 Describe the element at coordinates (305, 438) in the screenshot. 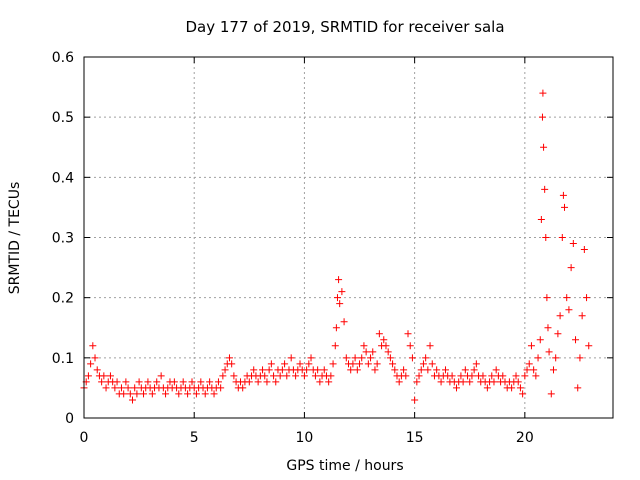

I see `x-tick-label: 10` at that location.